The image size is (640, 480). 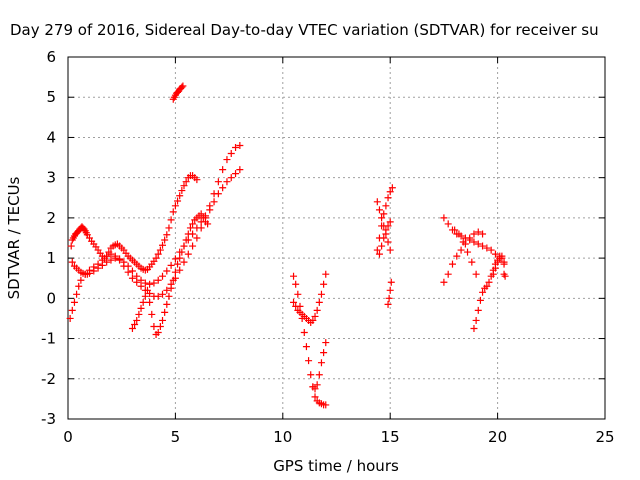 I want to click on x-tick-label: 0, so click(x=68, y=437).